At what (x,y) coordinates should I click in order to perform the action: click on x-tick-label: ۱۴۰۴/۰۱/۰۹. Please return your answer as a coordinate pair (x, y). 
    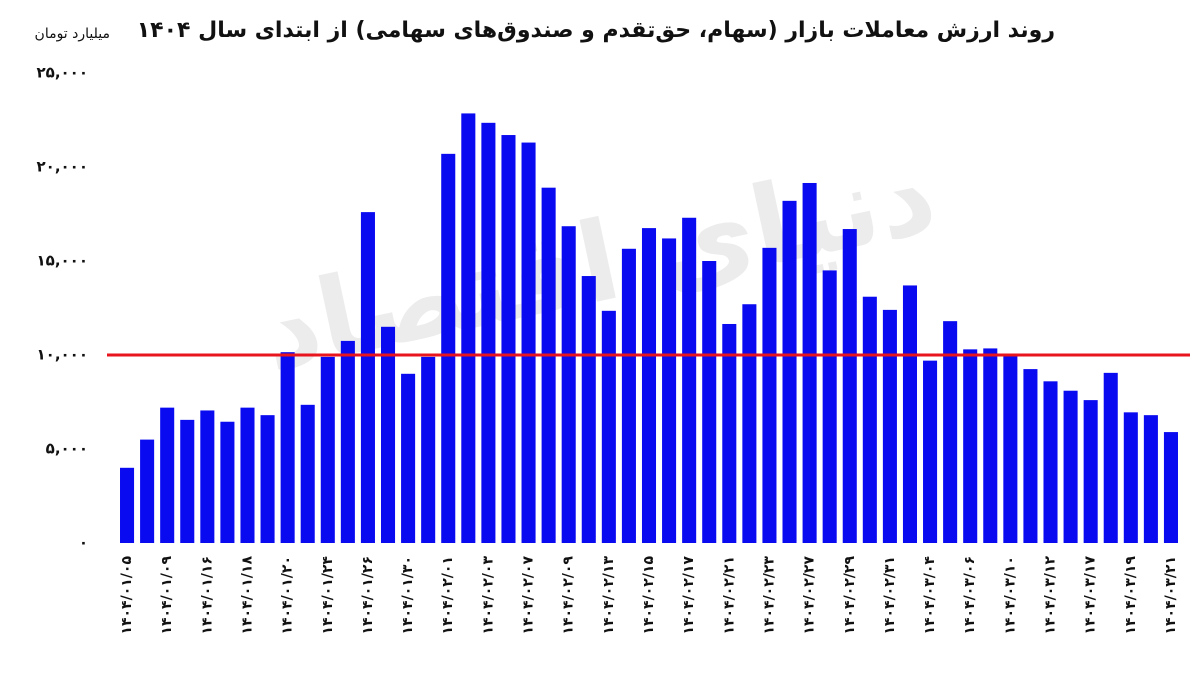
    Looking at the image, I should click on (167, 595).